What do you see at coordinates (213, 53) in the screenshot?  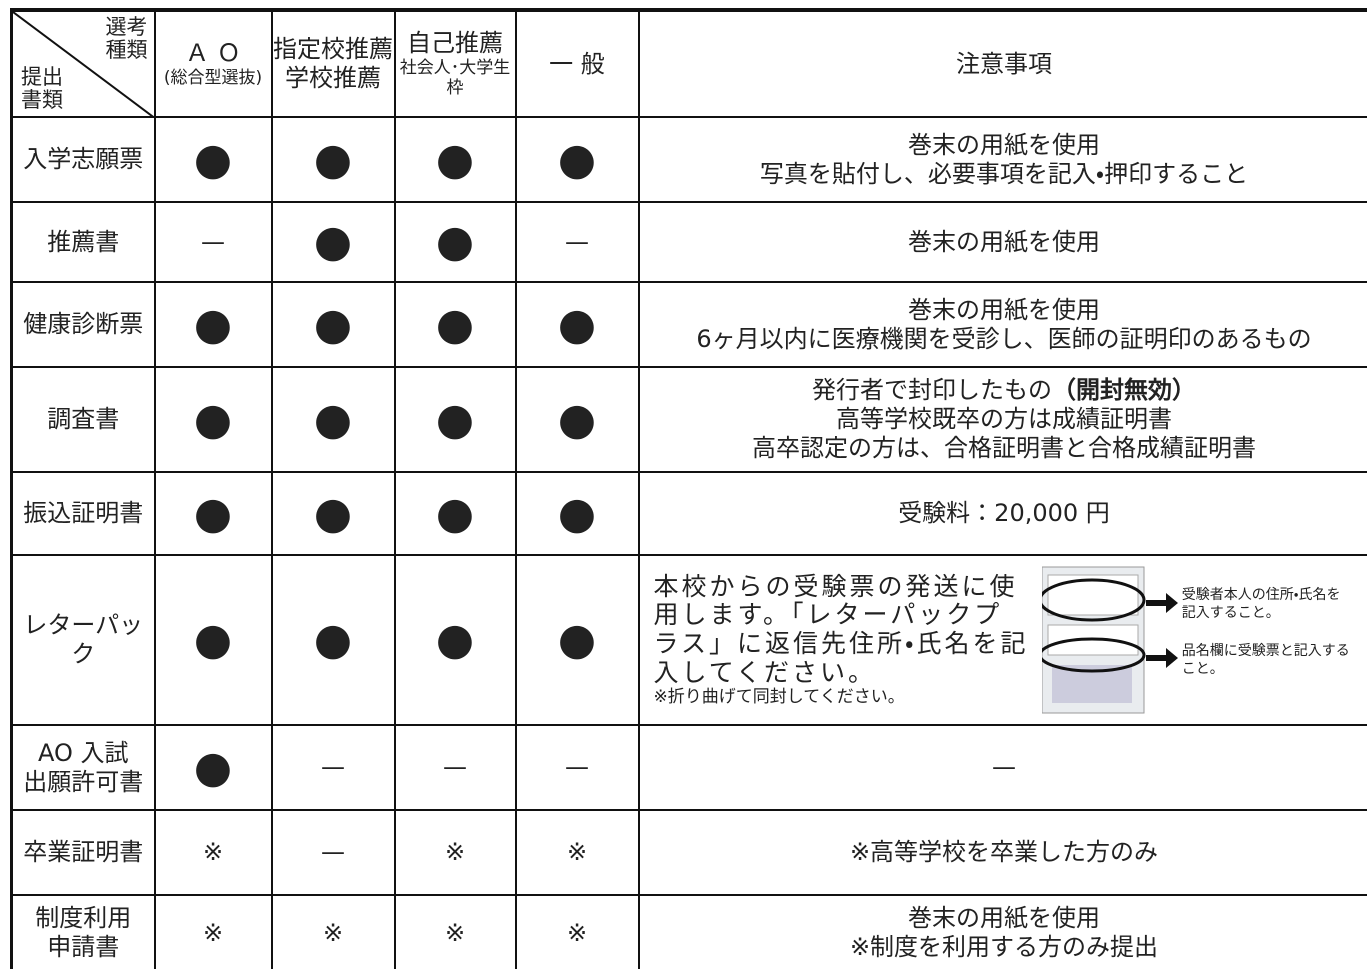 I see `column-label: Ａ Ｏ` at bounding box center [213, 53].